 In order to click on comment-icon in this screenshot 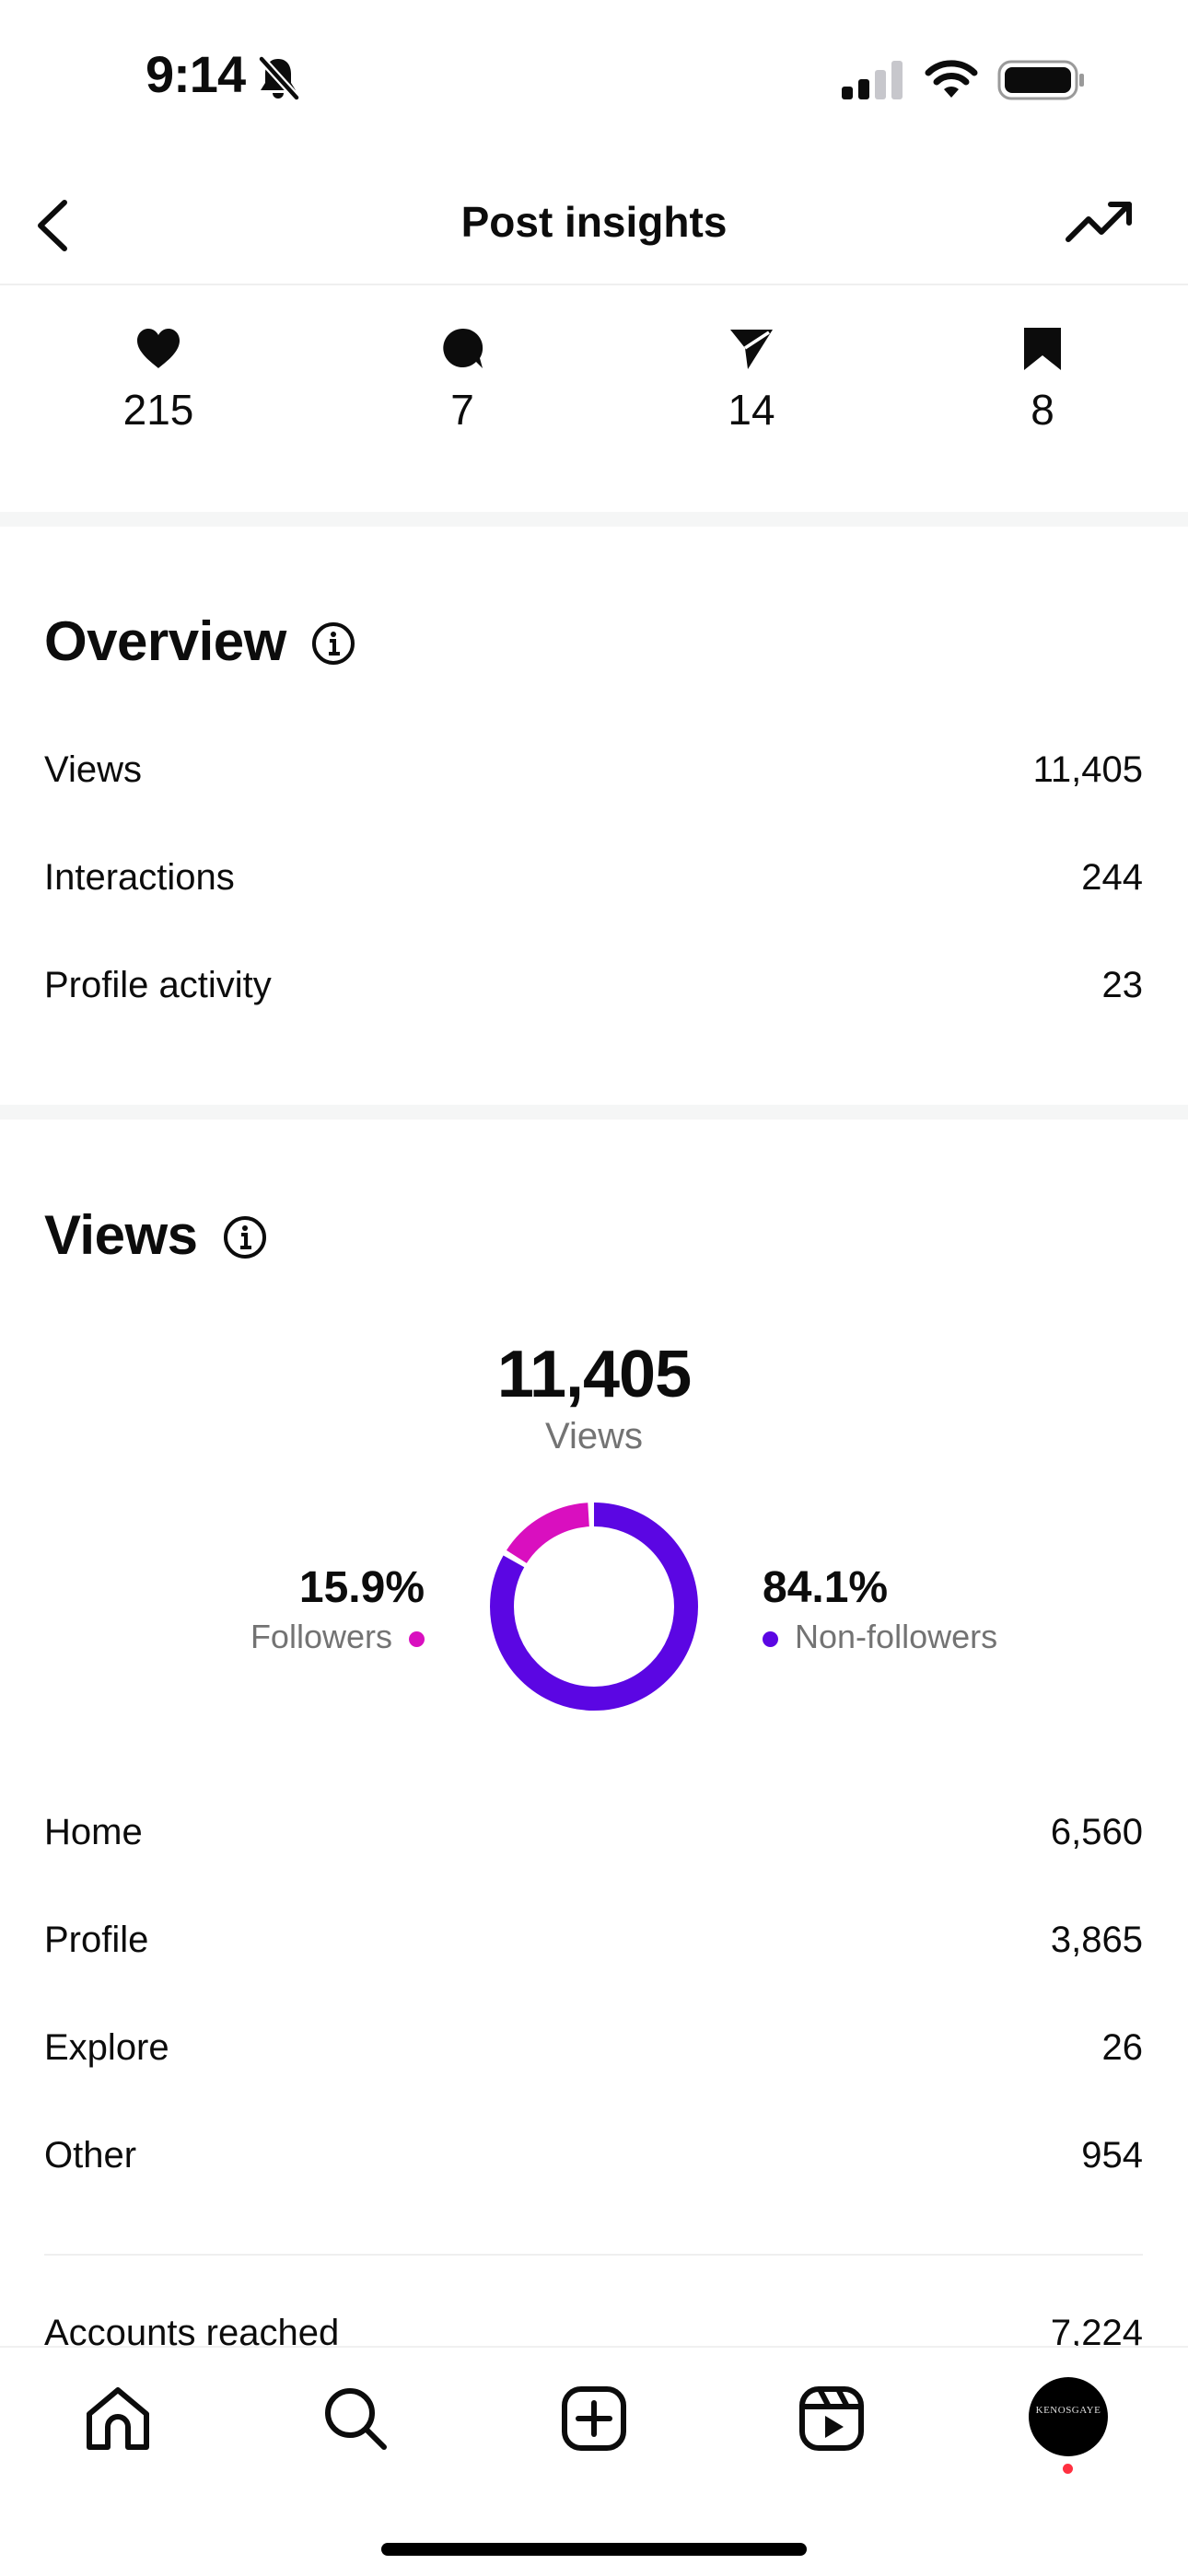, I will do `click(463, 348)`.